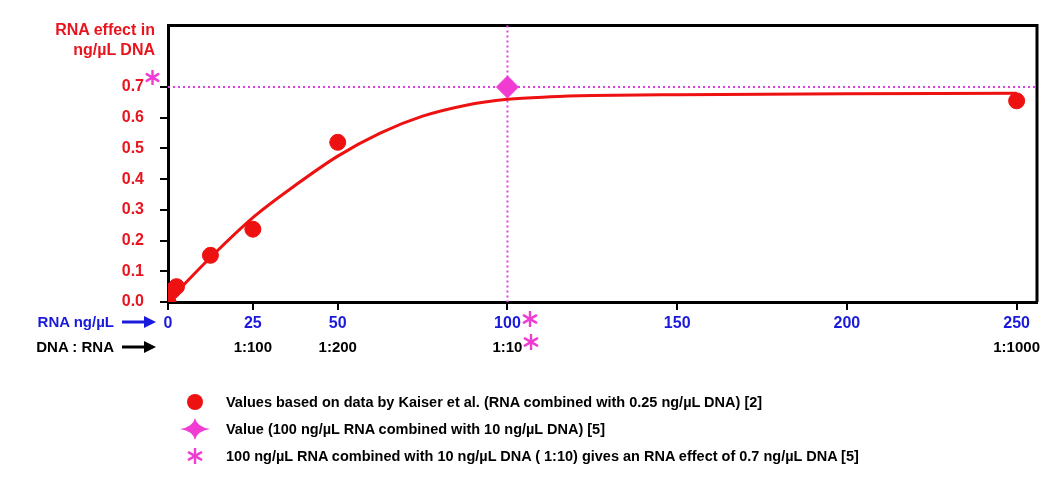 The width and height of the screenshot is (1049, 483). Describe the element at coordinates (133, 239) in the screenshot. I see `y-tick-label: 0.2` at that location.